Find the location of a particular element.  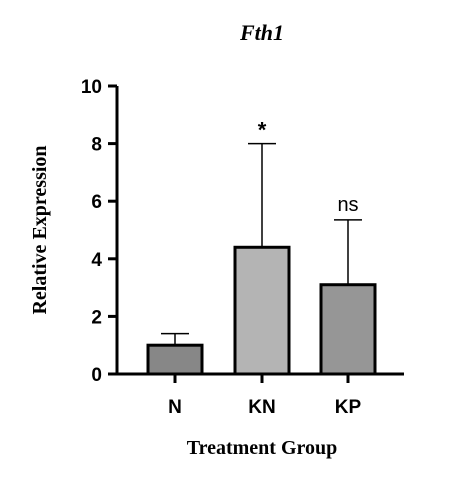

y-axis-label: Relative Expression is located at coordinates (40, 229).